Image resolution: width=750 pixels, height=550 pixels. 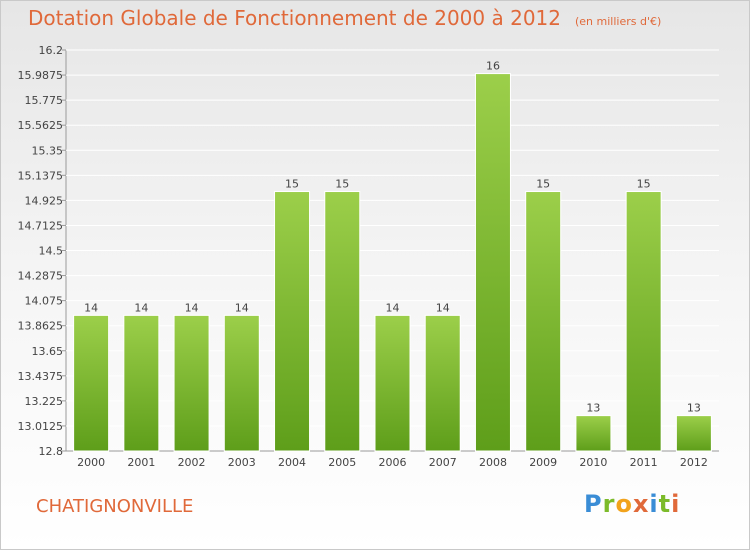 I want to click on bar-2006, so click(x=392, y=383).